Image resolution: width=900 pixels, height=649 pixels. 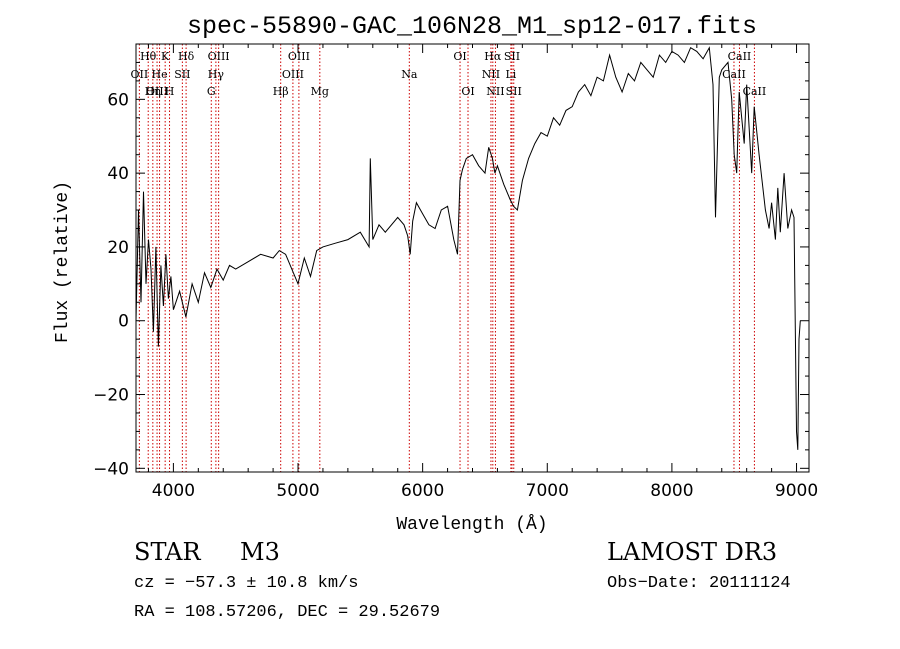 I want to click on x-axis-label: Wavelength (Å), so click(x=471, y=524).